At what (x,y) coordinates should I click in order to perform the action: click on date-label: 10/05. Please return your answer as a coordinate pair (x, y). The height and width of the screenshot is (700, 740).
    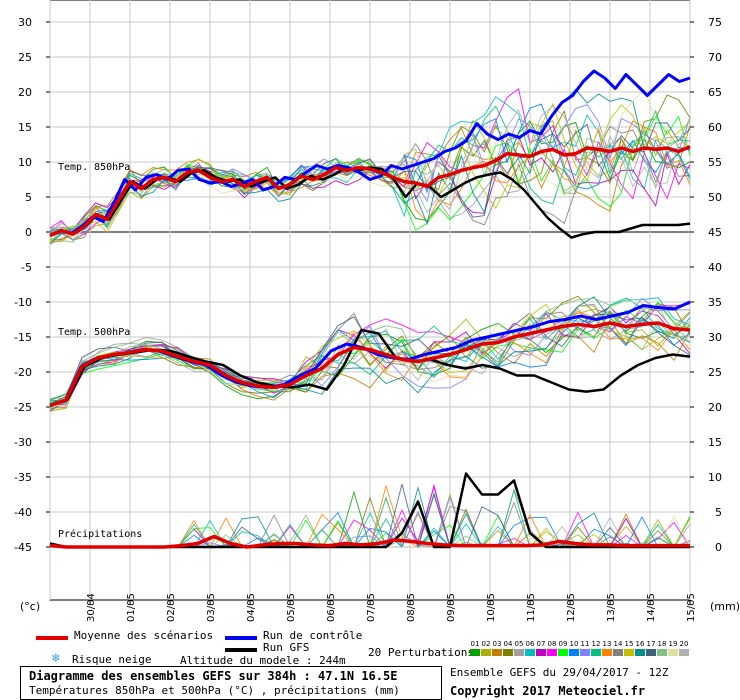
    Looking at the image, I should click on (491, 607).